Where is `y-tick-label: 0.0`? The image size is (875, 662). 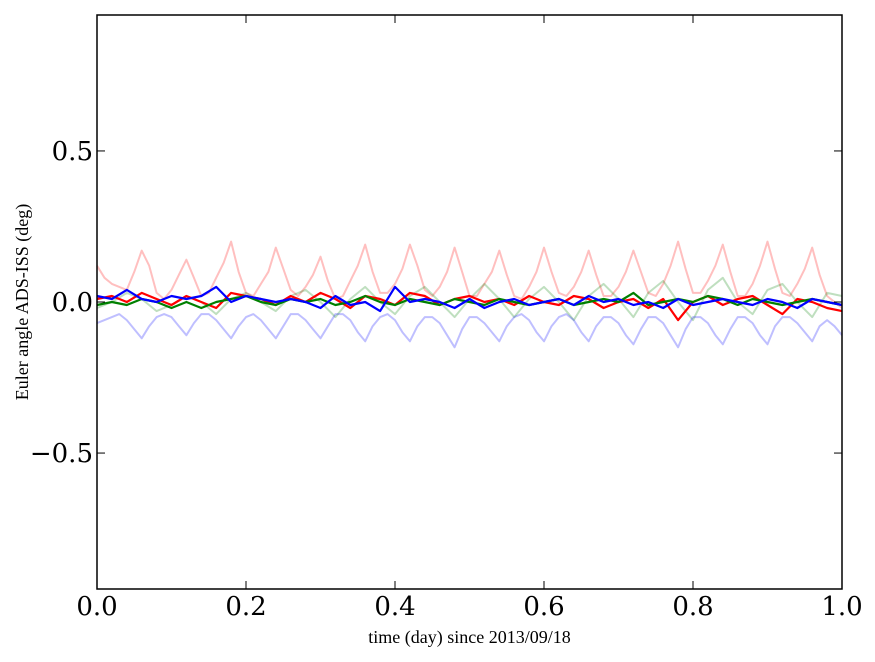 y-tick-label: 0.0 is located at coordinates (72, 303).